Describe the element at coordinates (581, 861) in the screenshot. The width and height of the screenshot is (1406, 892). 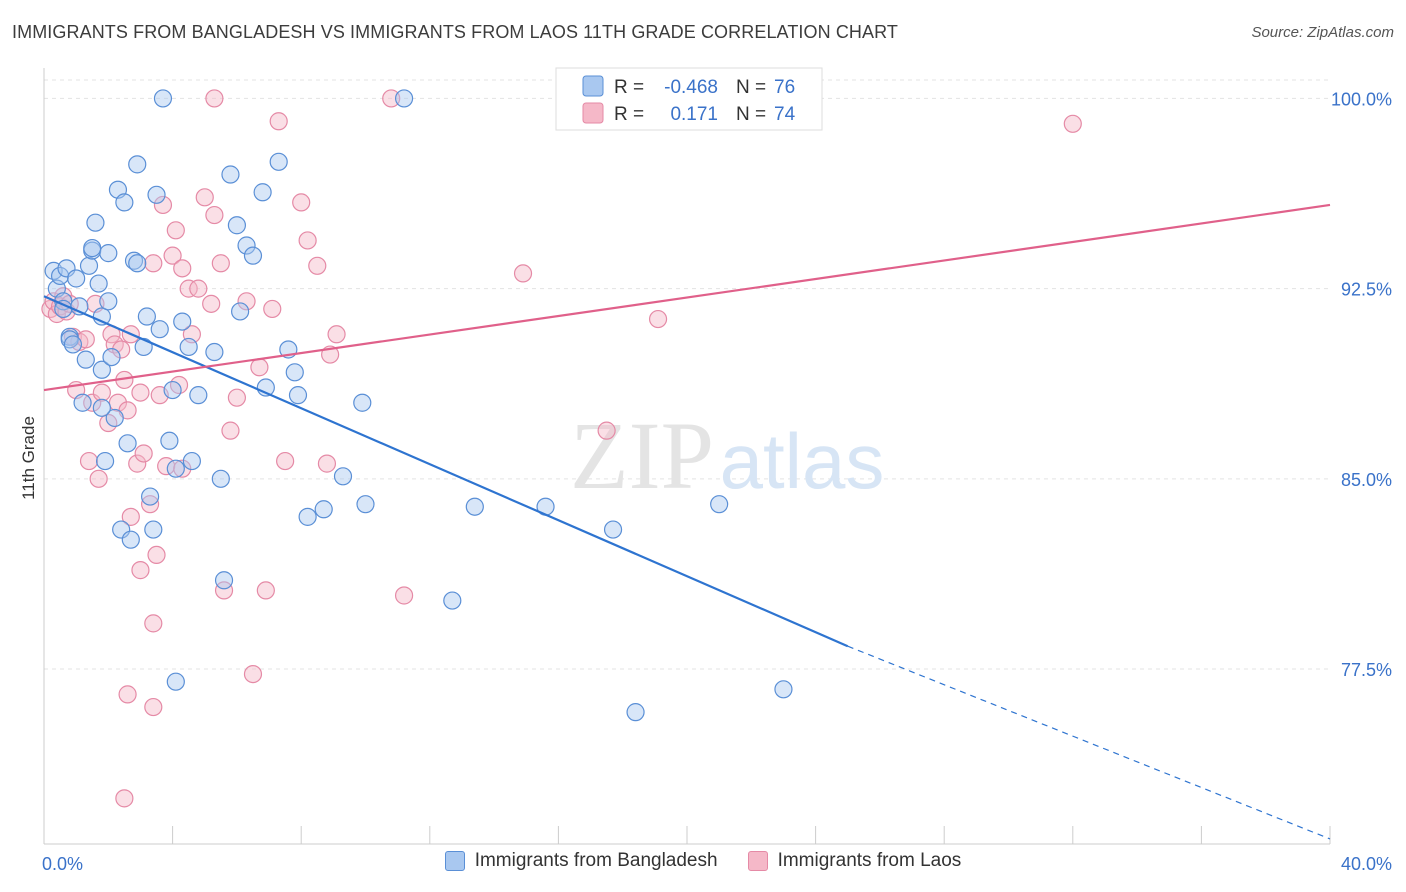
I see `legend-item-bangladesh: Immigrants from Bangladesh` at that location.